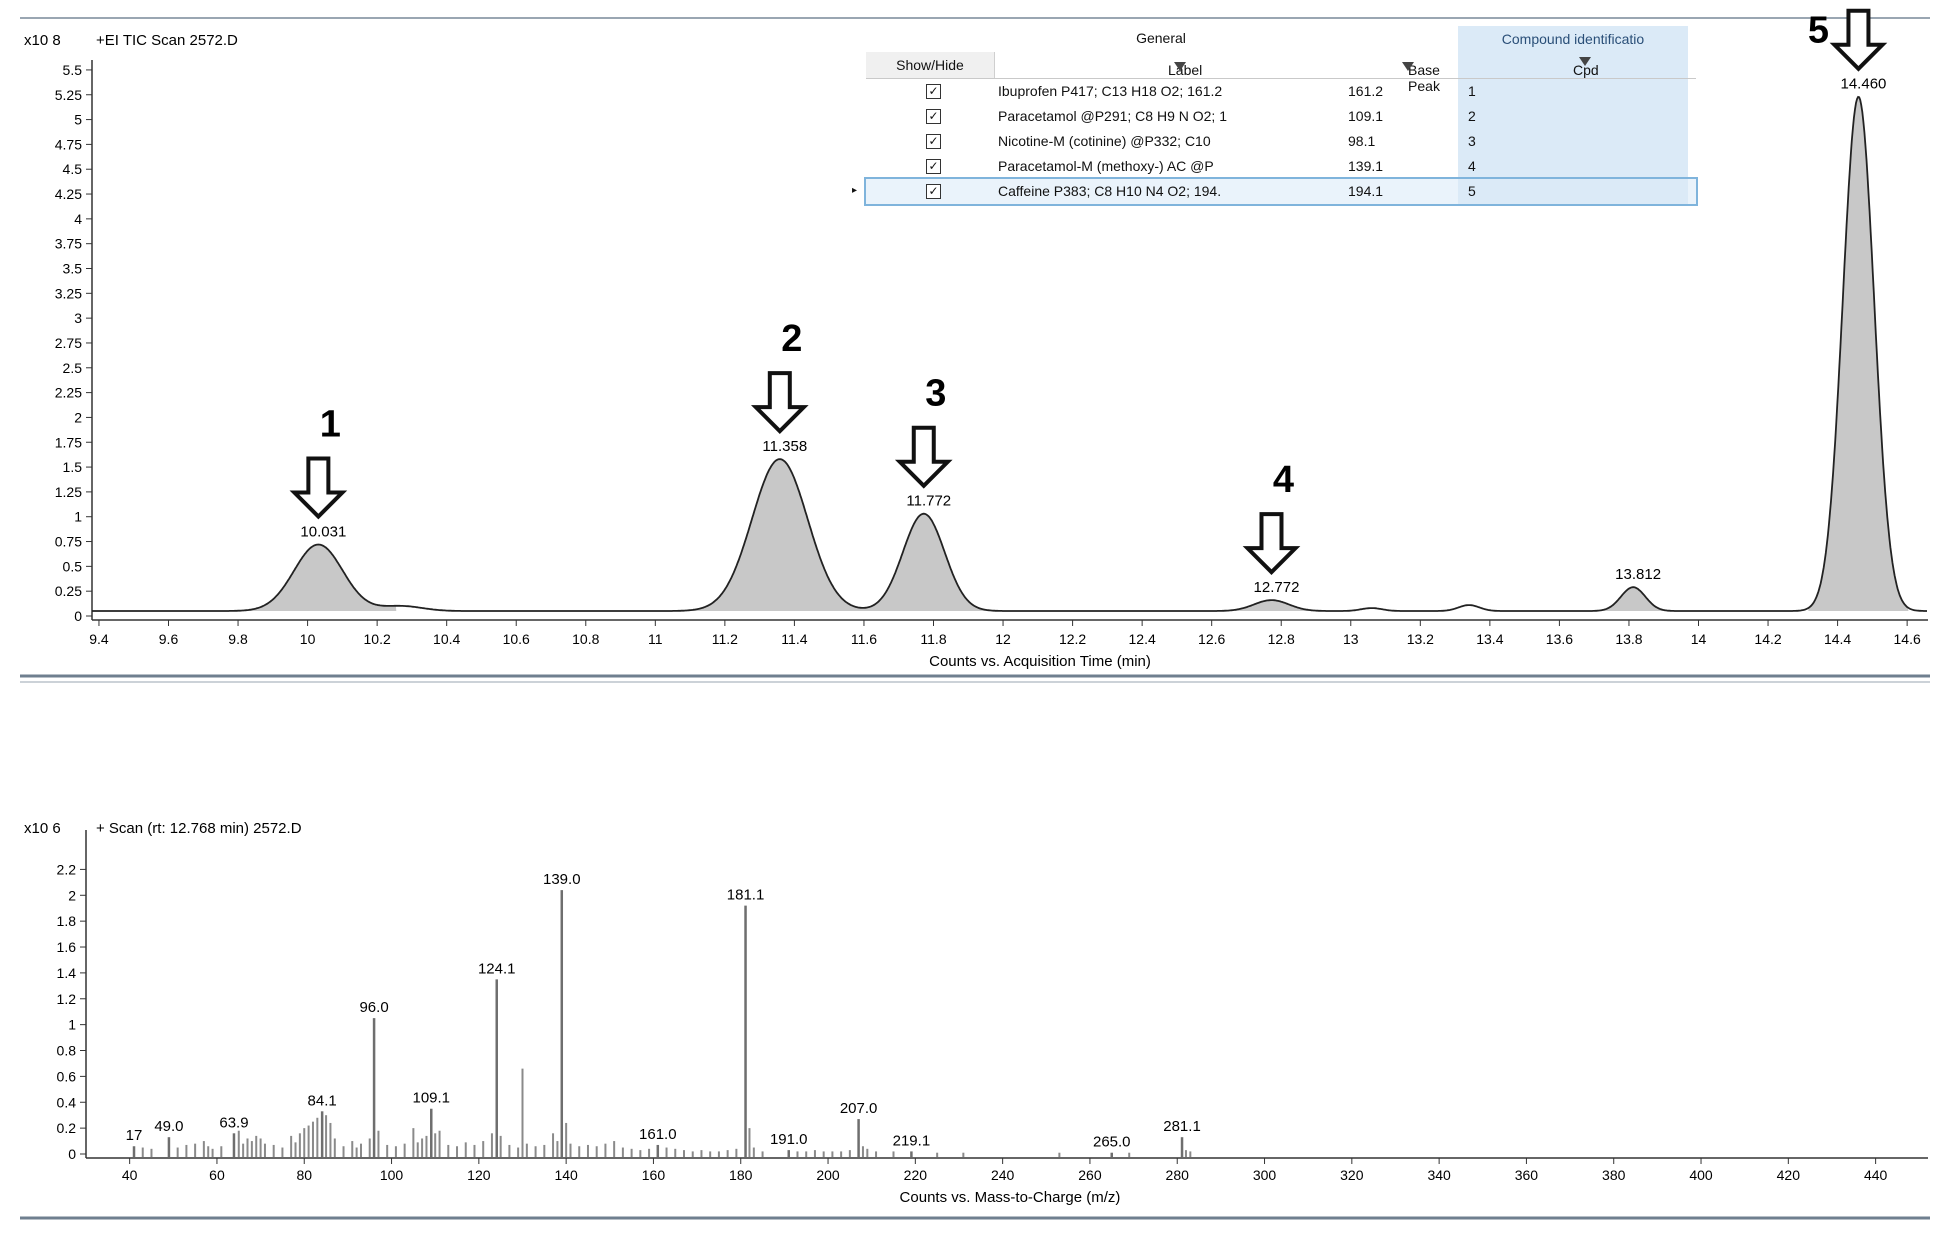 This screenshot has height=1241, width=1937. What do you see at coordinates (67, 1051) in the screenshot?
I see `y-tick-label: 0.8` at bounding box center [67, 1051].